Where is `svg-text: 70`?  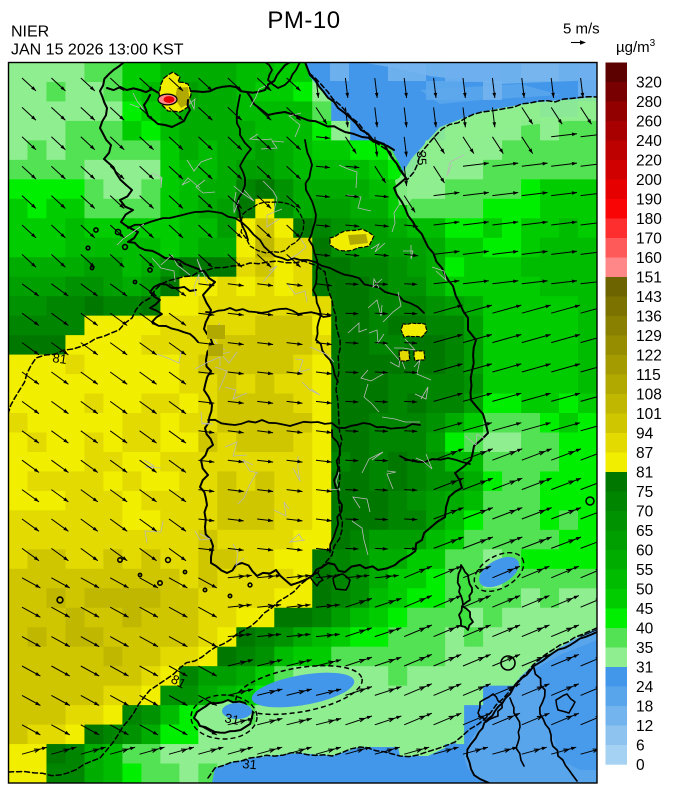 svg-text: 70 is located at coordinates (645, 512).